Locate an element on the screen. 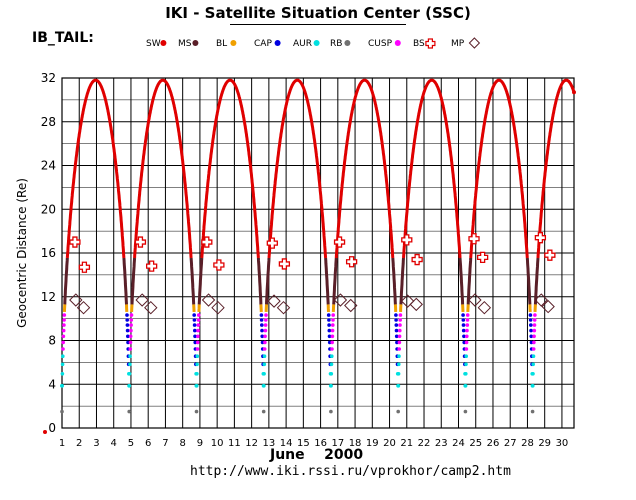 This screenshot has height=500, width=636. legend-label-bl: BL is located at coordinates (221, 44).